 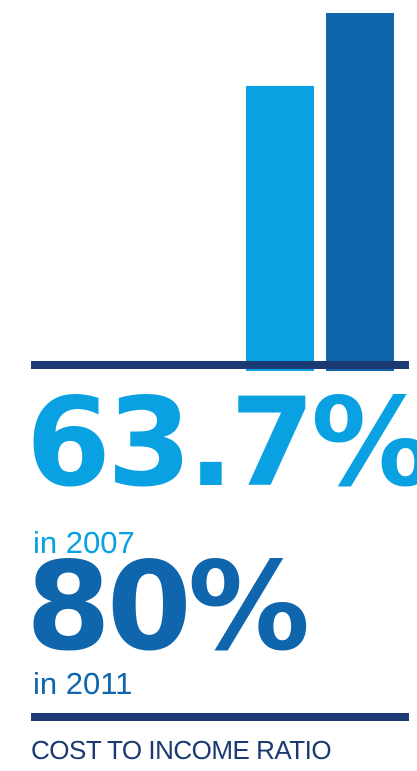 What do you see at coordinates (280, 228) in the screenshot?
I see `bar-2007` at bounding box center [280, 228].